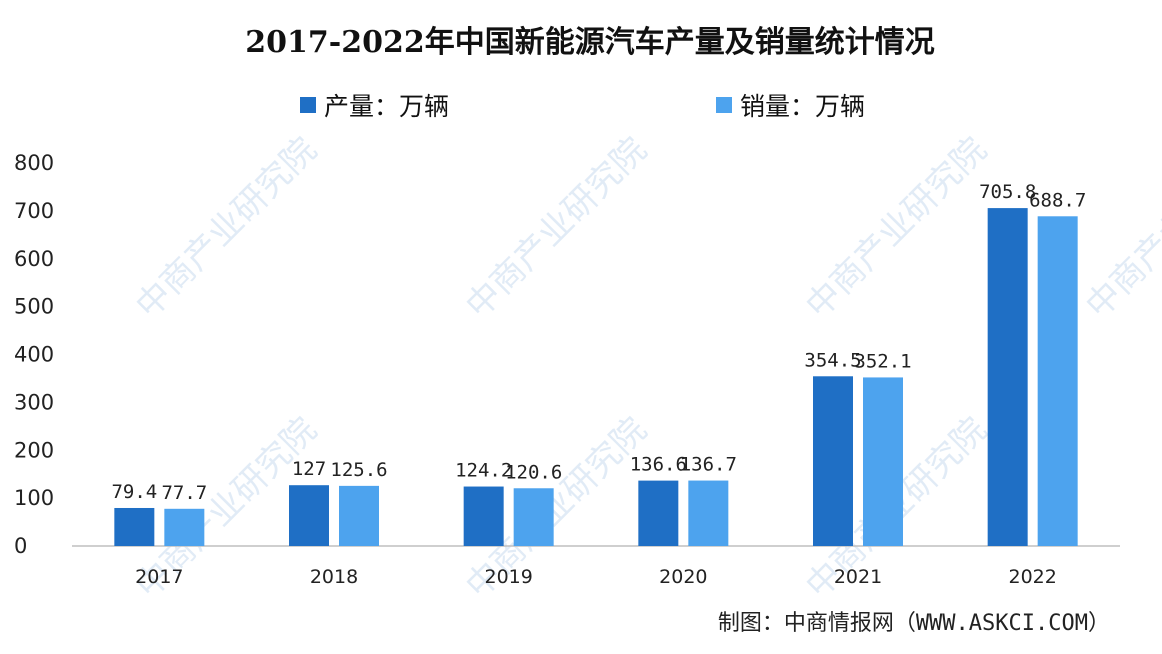 The width and height of the screenshot is (1162, 654). What do you see at coordinates (134, 492) in the screenshot?
I see `data-label-production-2017: 79.4` at bounding box center [134, 492].